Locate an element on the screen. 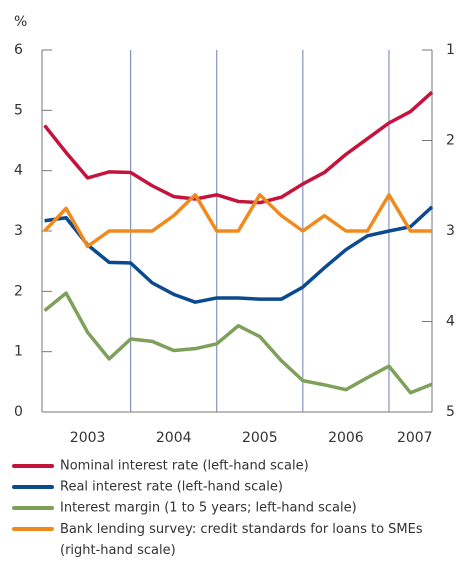 The width and height of the screenshot is (462, 567). y-tick-label: 2 is located at coordinates (18, 291).